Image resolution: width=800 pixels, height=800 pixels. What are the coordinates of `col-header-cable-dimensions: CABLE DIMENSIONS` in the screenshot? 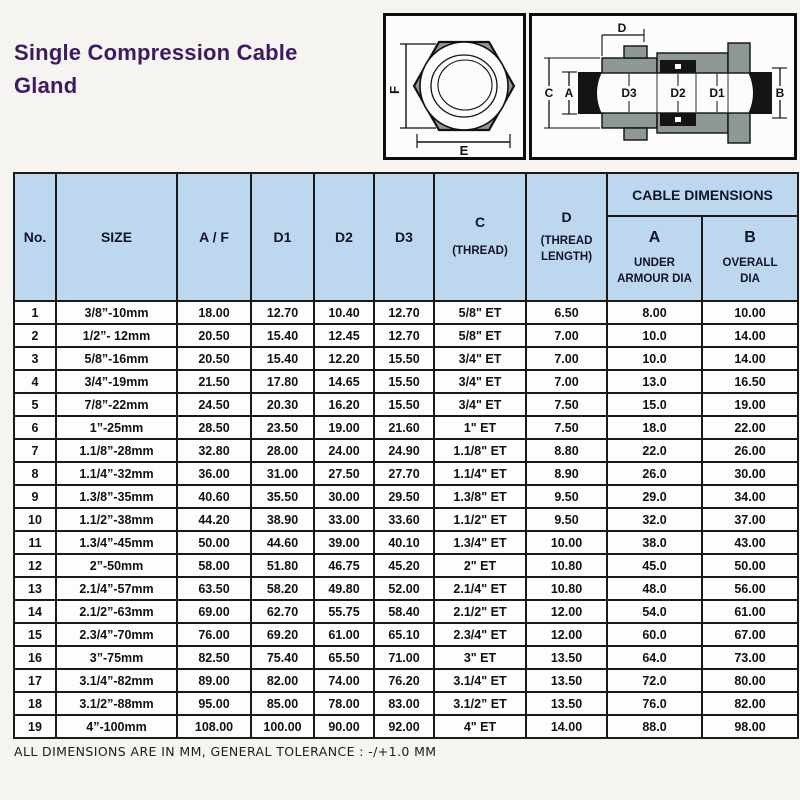 It's located at (702, 194).